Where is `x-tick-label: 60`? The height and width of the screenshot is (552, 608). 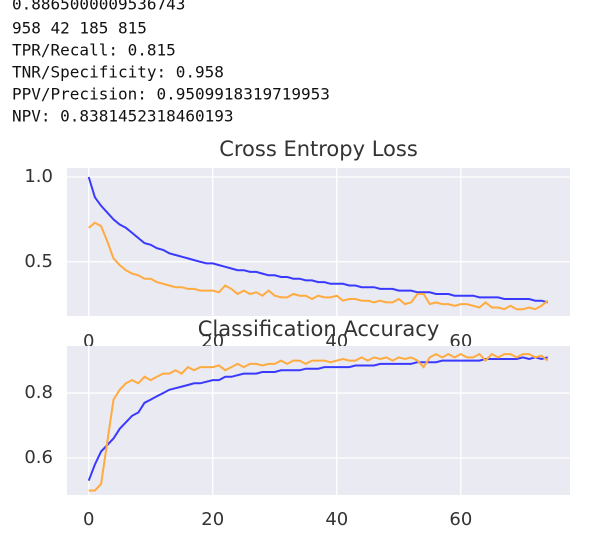 x-tick-label: 60 is located at coordinates (460, 519).